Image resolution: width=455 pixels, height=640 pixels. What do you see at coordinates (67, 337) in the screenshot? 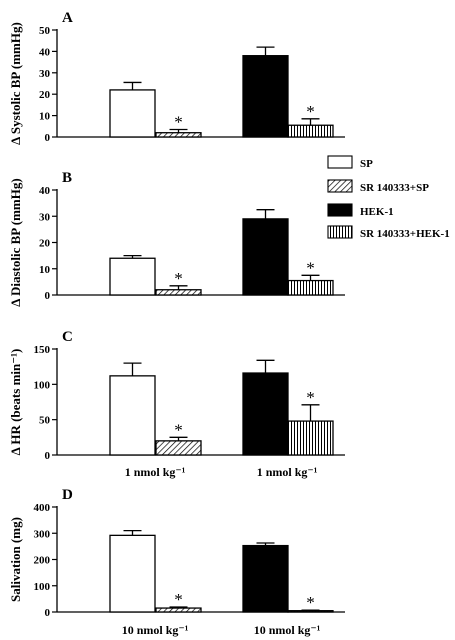
I see `panel-letter: C` at bounding box center [67, 337].